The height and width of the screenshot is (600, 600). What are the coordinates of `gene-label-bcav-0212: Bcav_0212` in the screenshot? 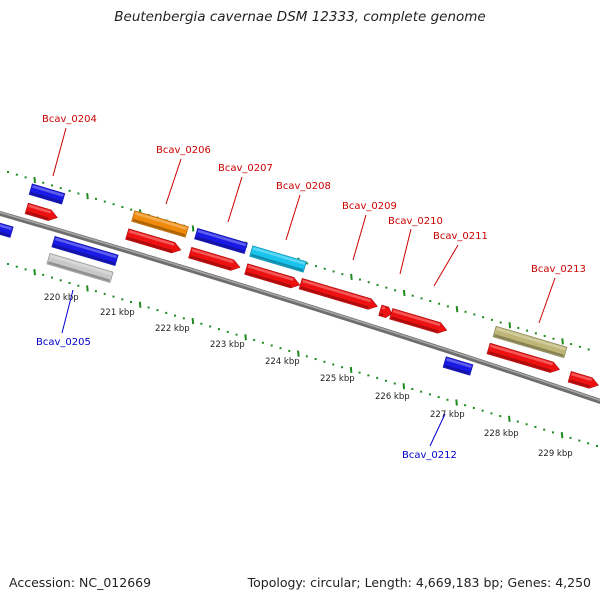 It's located at (429, 455).